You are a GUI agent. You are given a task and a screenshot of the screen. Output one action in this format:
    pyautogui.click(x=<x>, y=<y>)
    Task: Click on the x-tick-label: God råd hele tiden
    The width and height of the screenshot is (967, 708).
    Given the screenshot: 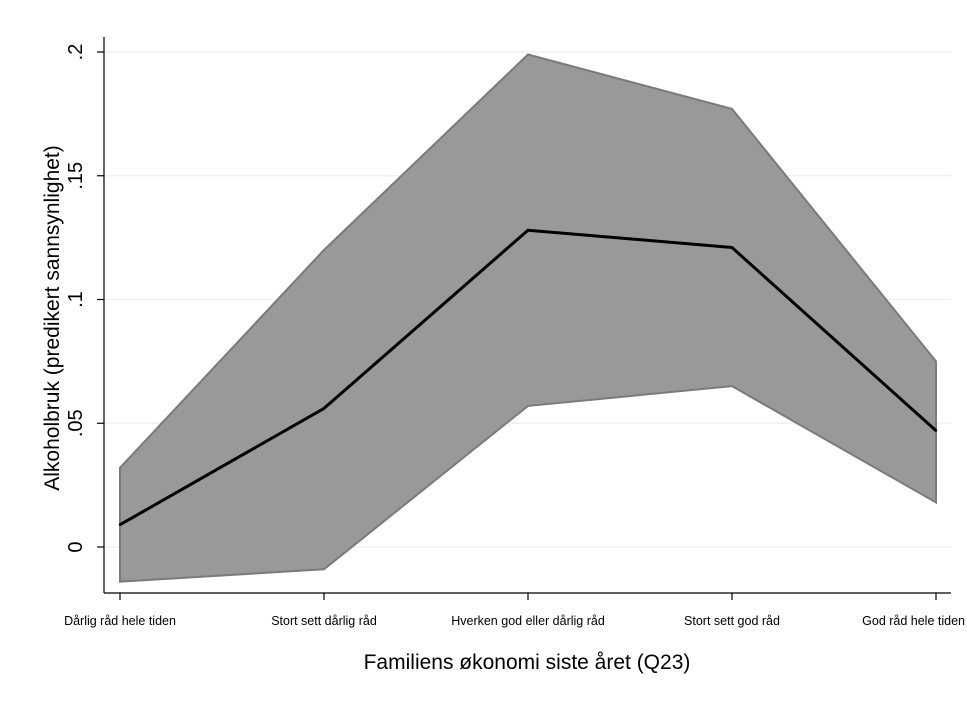 What is the action you would take?
    pyautogui.click(x=913, y=621)
    